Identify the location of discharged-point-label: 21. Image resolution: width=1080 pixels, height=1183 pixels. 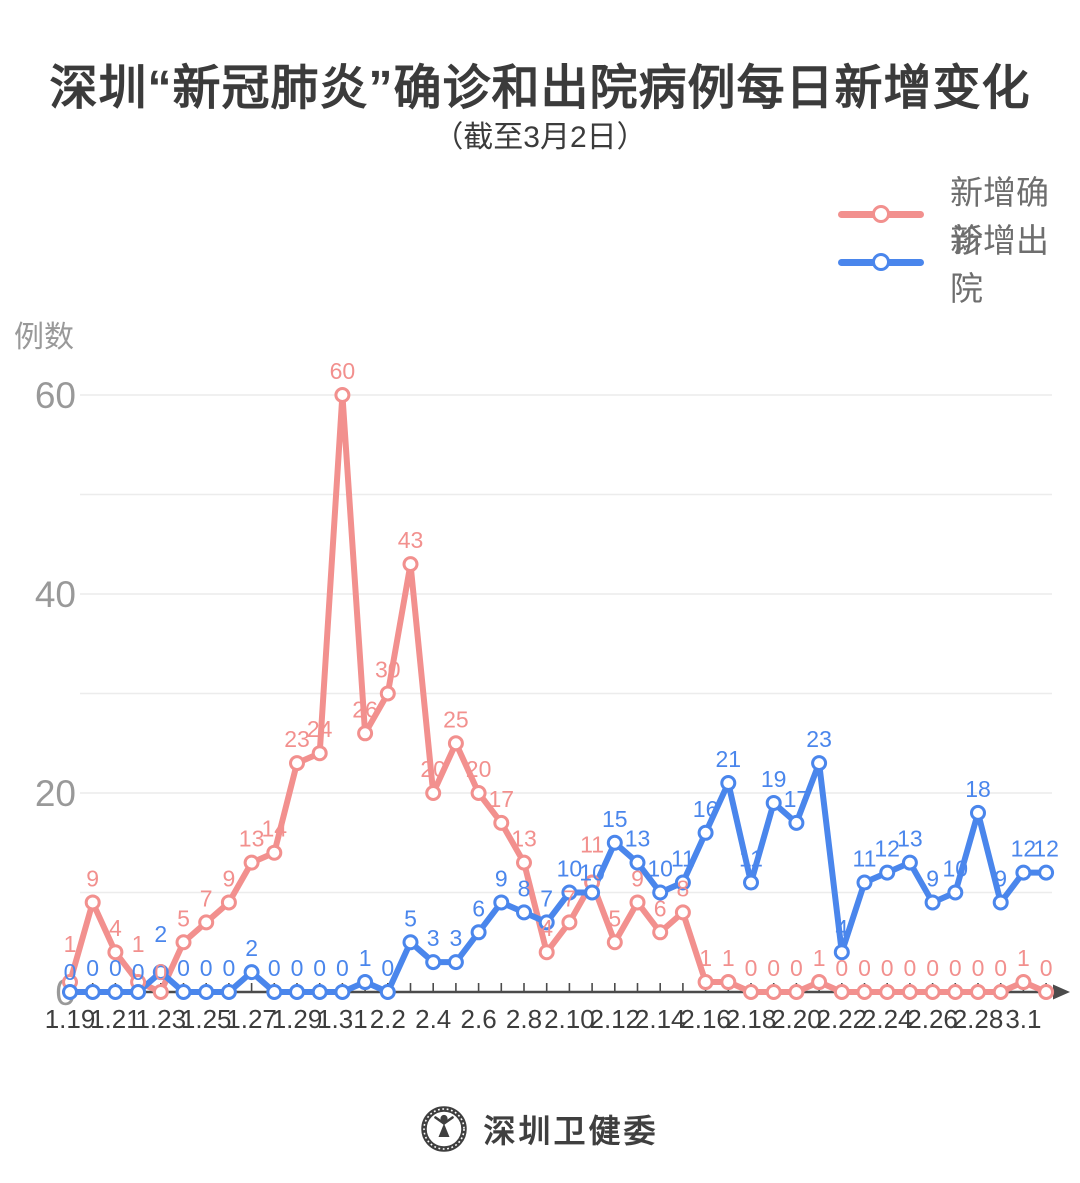
(729, 759).